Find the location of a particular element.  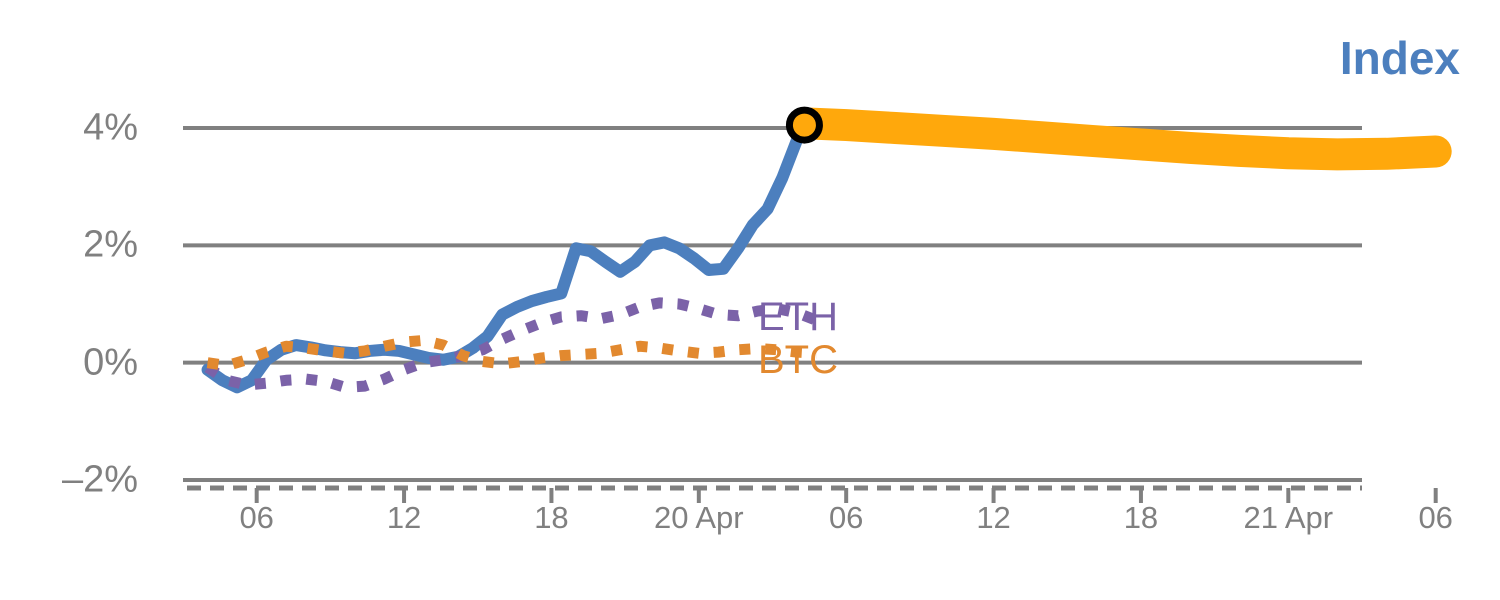

series-label-eth: ETH is located at coordinates (798, 316).